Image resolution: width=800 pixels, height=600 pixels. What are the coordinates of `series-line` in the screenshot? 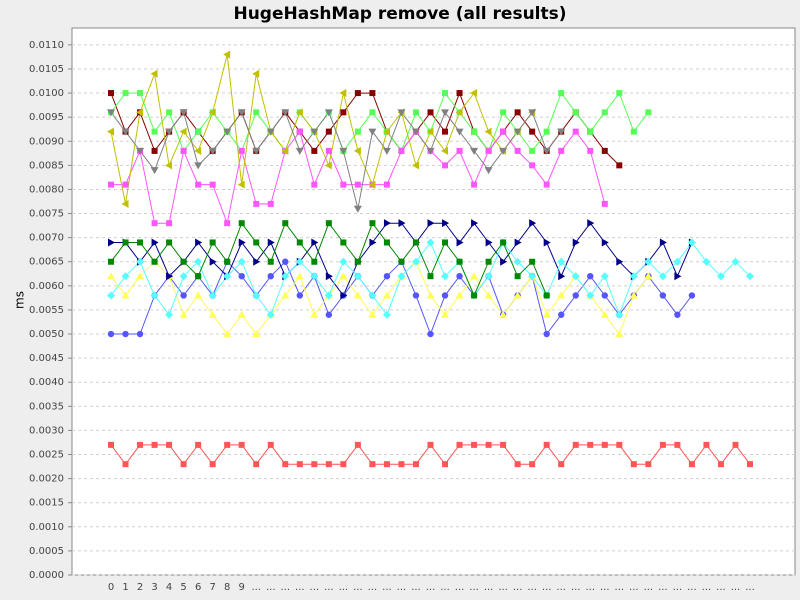 It's located at (336, 160).